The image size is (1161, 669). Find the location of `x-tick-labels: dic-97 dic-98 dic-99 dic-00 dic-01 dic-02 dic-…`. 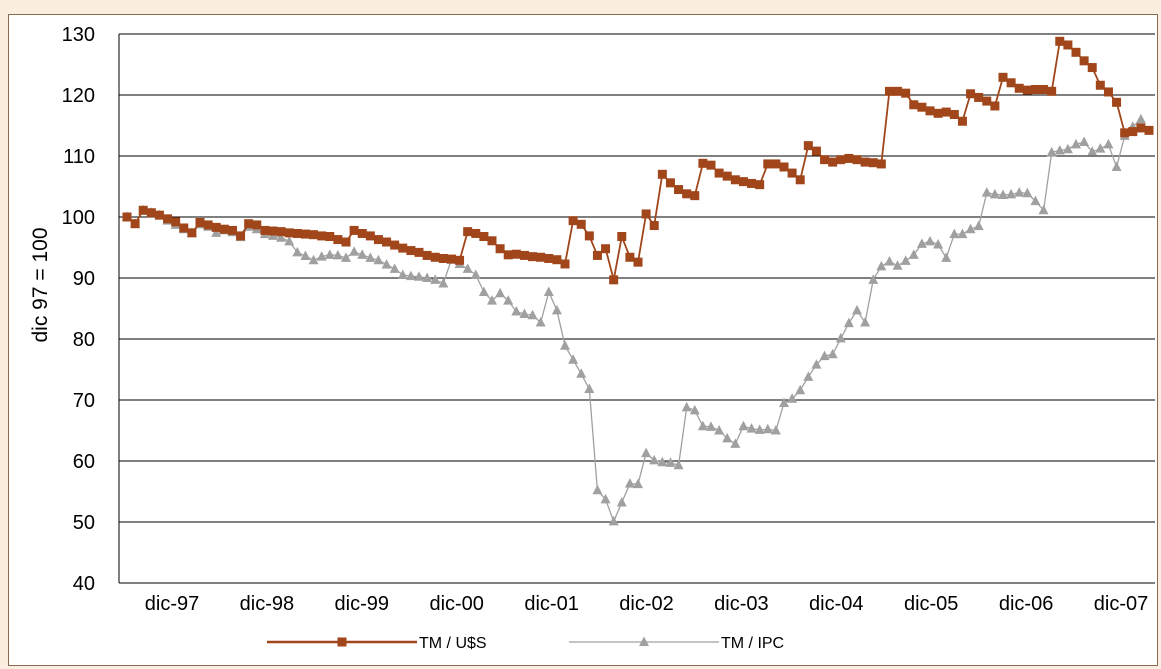

x-tick-labels: dic-97 dic-98 dic-99 dic-00 dic-01 dic-02 dic-… is located at coordinates (646, 604).